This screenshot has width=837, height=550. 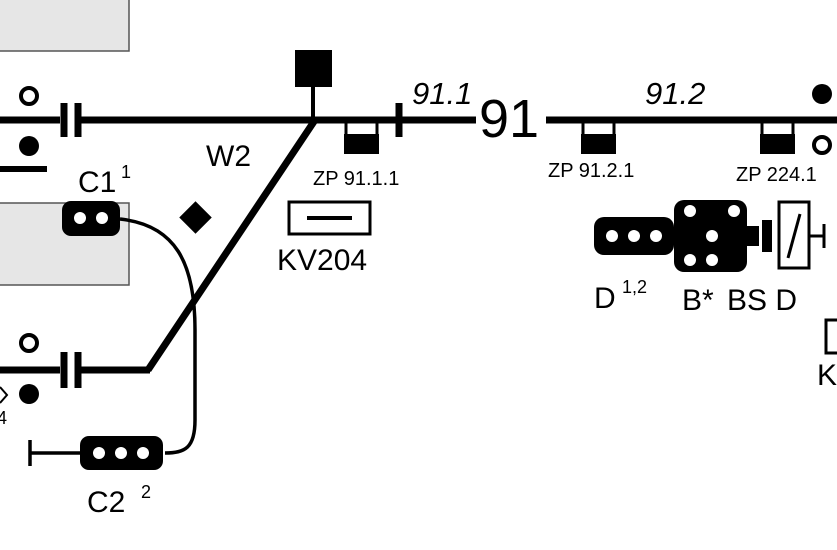 I want to click on signal-connector, so click(x=753, y=236).